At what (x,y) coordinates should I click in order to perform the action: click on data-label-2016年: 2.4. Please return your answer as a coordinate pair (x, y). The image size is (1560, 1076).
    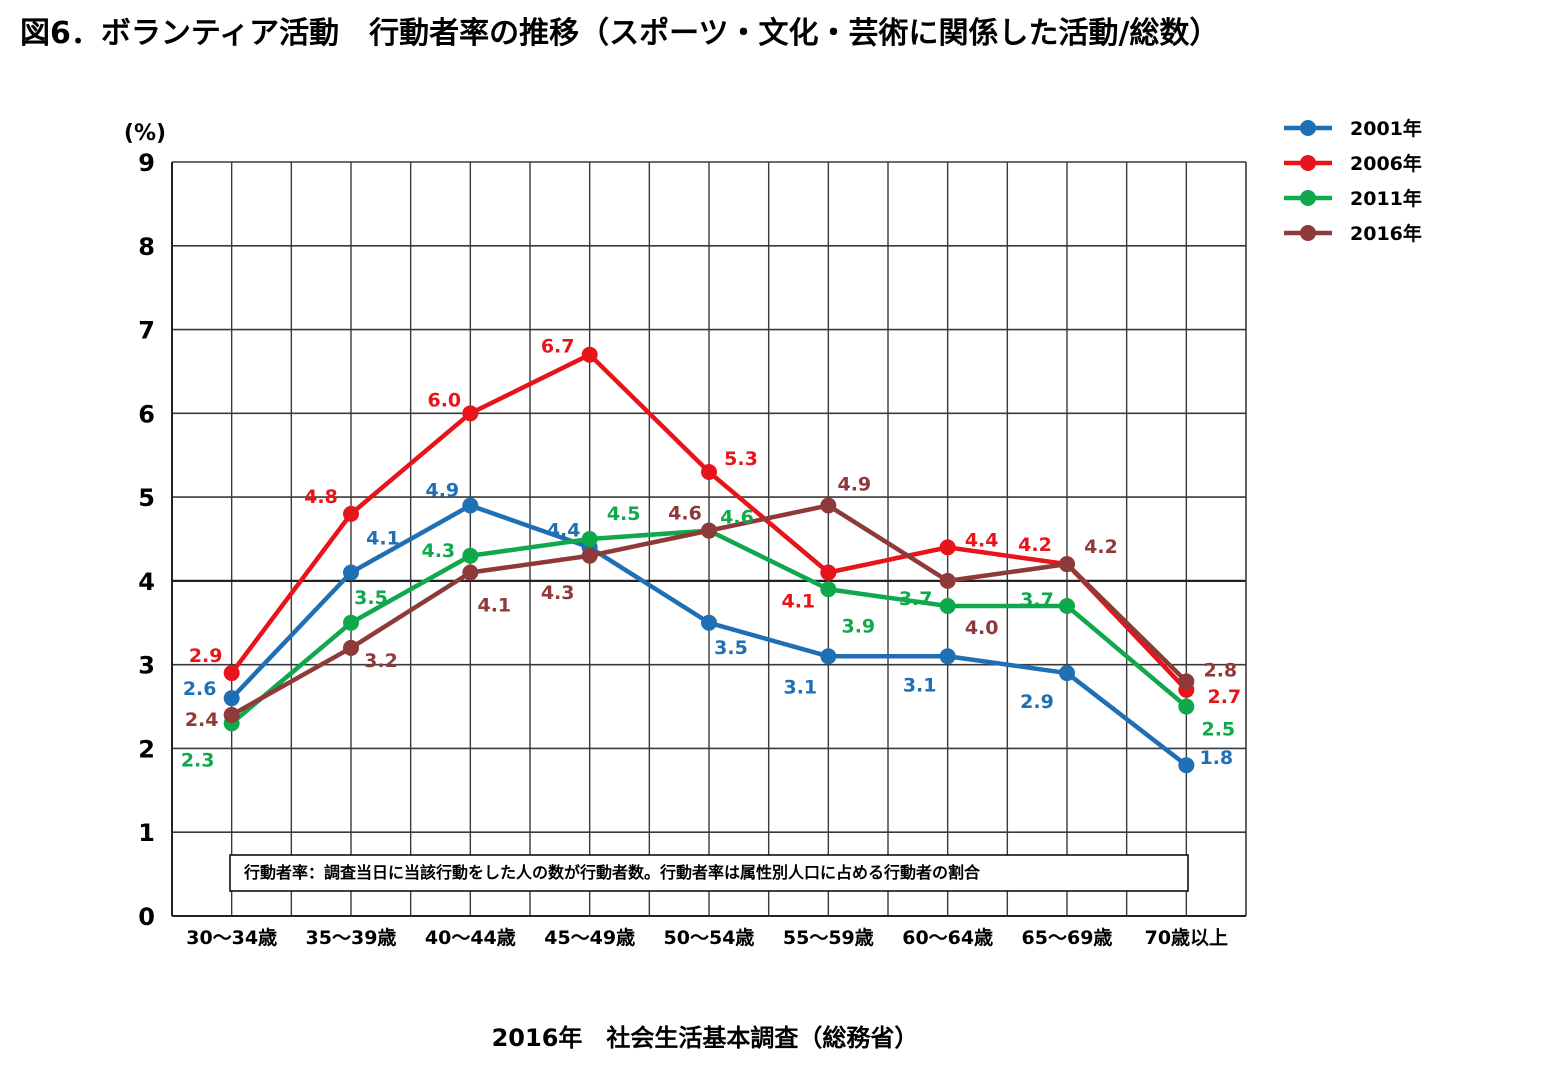
    Looking at the image, I should click on (202, 720).